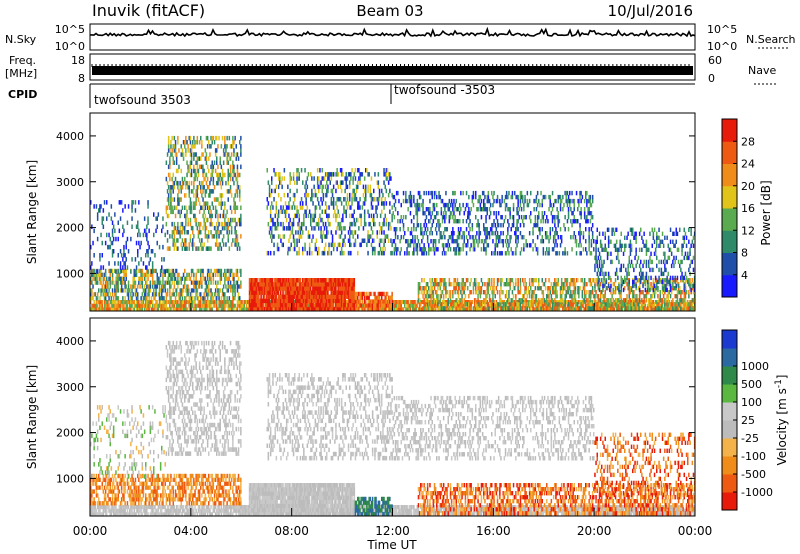  Describe the element at coordinates (78, 60) in the screenshot. I see `freq-tick-high: 18` at that location.